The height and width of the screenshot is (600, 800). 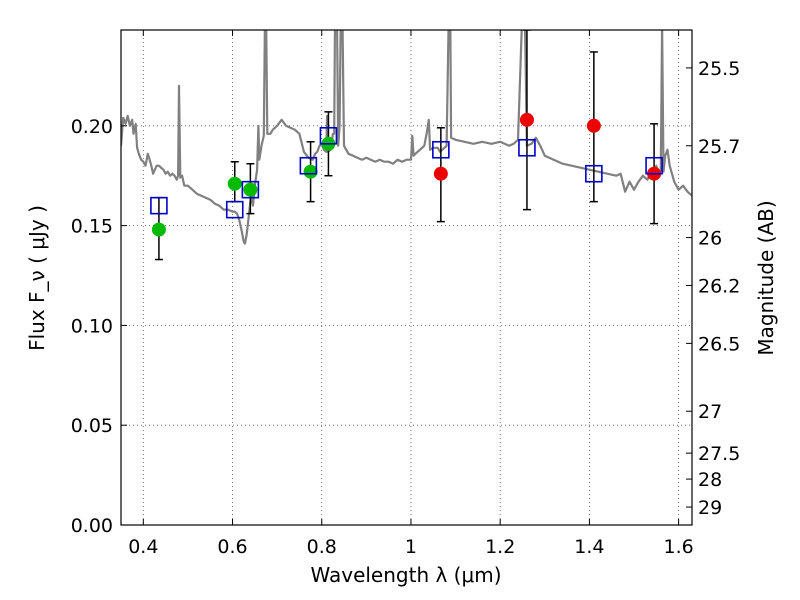 What do you see at coordinates (92, 227) in the screenshot?
I see `y-tick-label: 0.15` at bounding box center [92, 227].